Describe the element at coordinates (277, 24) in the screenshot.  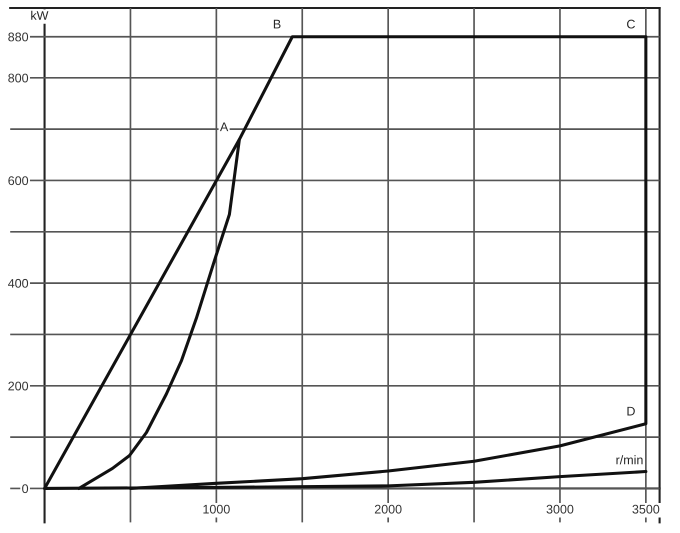
I see `annotation: B` at that location.